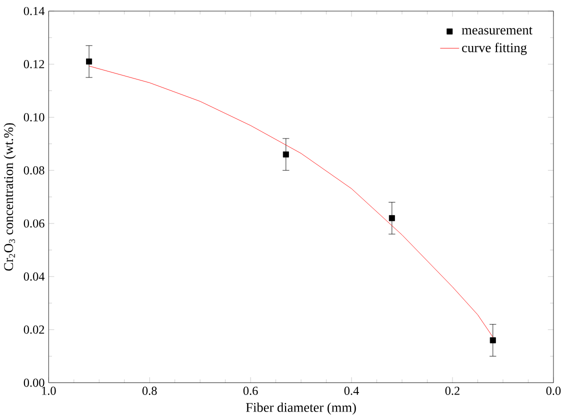  Describe the element at coordinates (351, 390) in the screenshot. I see `x-tick-label: 0.4` at that location.